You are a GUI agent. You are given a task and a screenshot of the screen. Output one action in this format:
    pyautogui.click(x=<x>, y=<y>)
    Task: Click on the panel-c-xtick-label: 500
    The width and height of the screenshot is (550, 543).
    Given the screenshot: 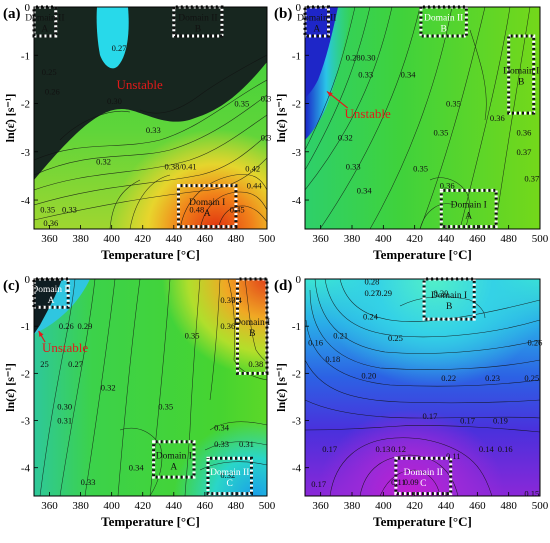 What is the action you would take?
    pyautogui.click(x=267, y=506)
    